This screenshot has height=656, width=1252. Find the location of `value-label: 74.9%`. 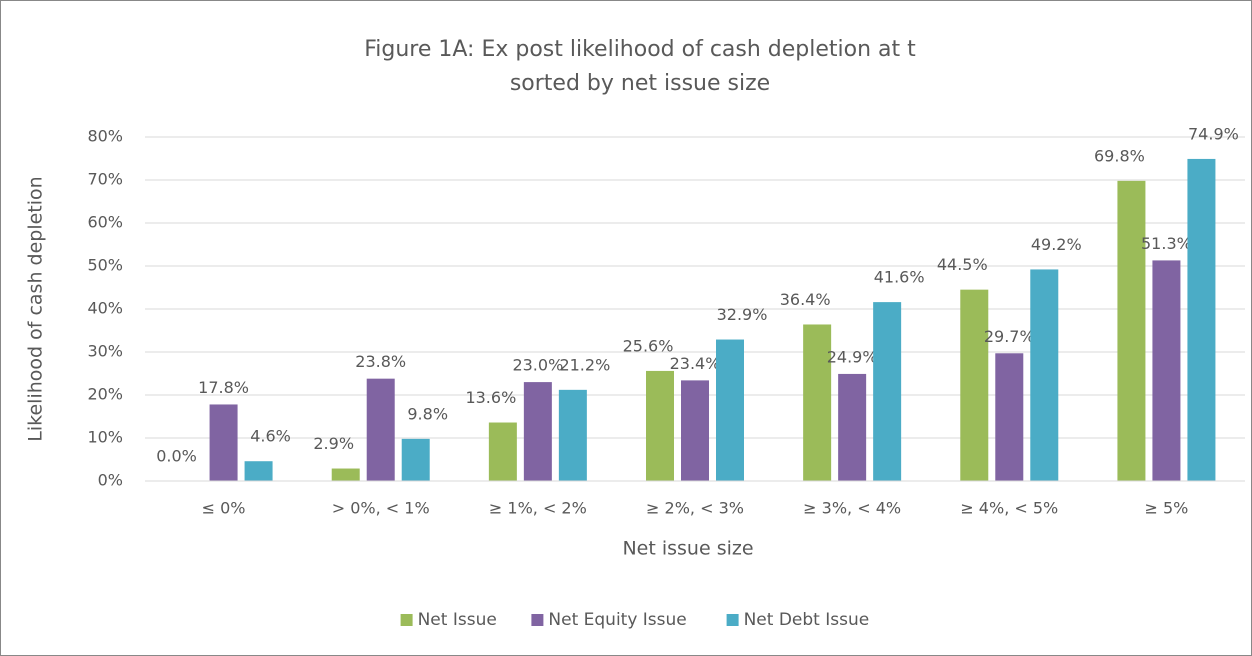

value-label: 74.9% is located at coordinates (1213, 133).